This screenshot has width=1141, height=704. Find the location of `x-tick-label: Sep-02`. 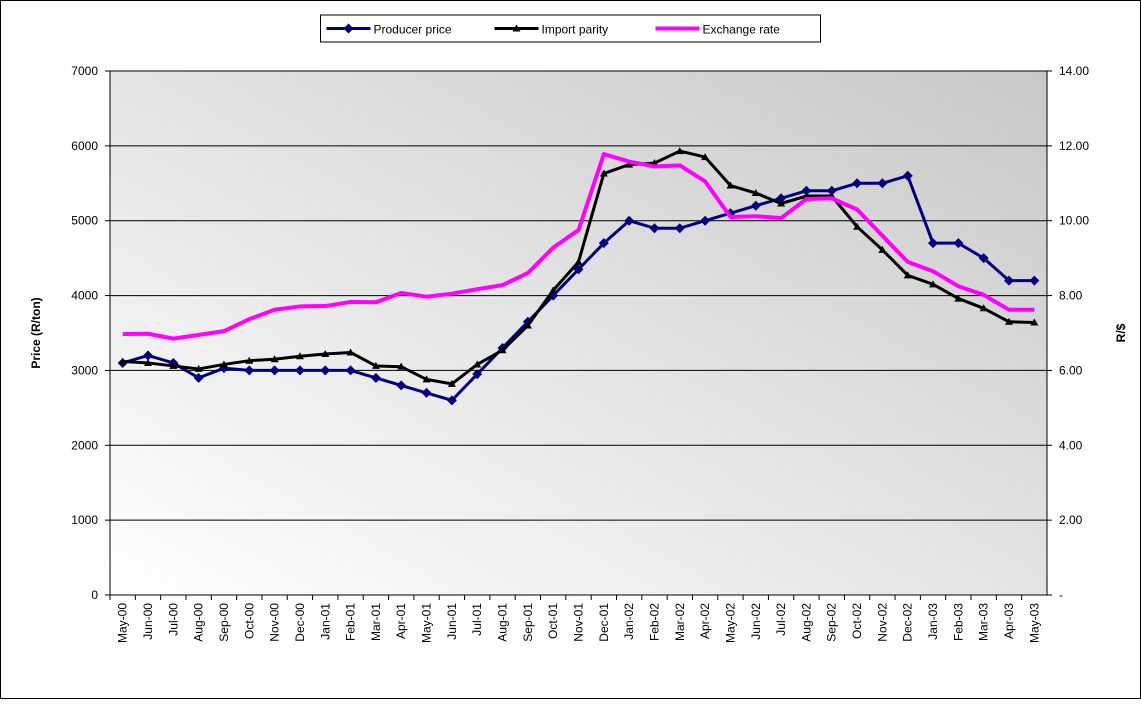

x-tick-label: Sep-02 is located at coordinates (832, 622).